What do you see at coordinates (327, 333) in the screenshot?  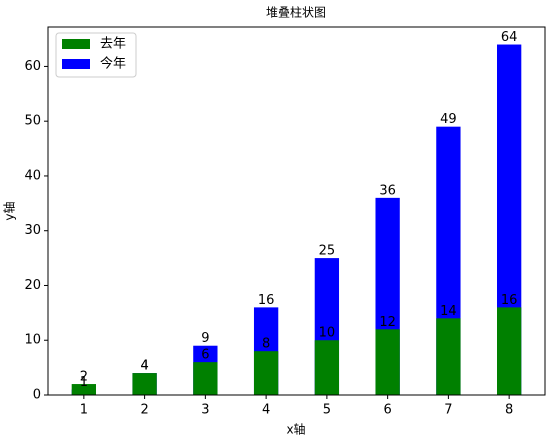 I see `value-label: 10` at bounding box center [327, 333].